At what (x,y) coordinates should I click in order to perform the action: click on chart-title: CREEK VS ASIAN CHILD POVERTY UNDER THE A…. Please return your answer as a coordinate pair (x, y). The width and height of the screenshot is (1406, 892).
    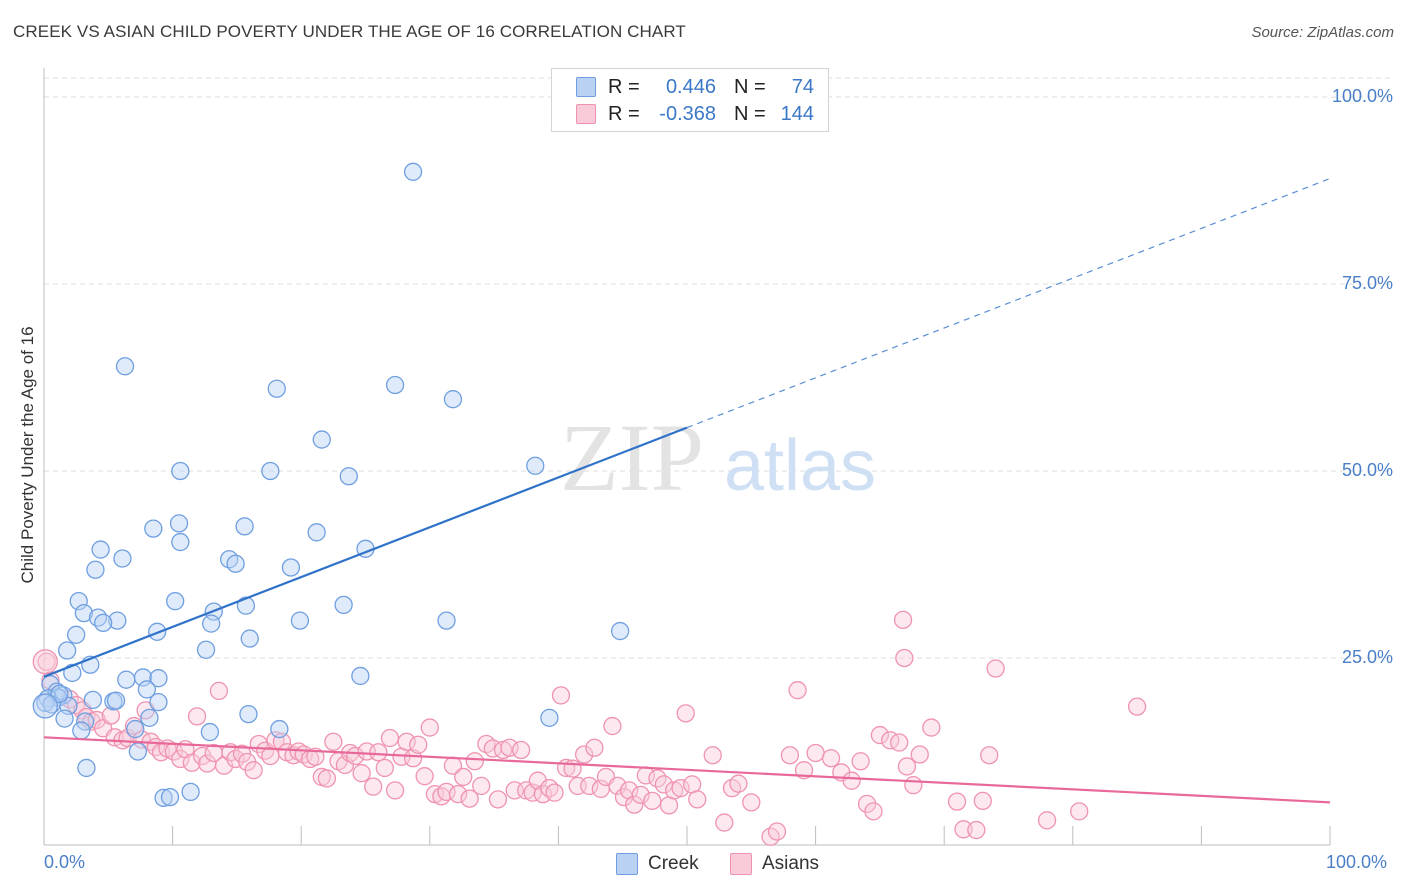
    Looking at the image, I should click on (349, 31).